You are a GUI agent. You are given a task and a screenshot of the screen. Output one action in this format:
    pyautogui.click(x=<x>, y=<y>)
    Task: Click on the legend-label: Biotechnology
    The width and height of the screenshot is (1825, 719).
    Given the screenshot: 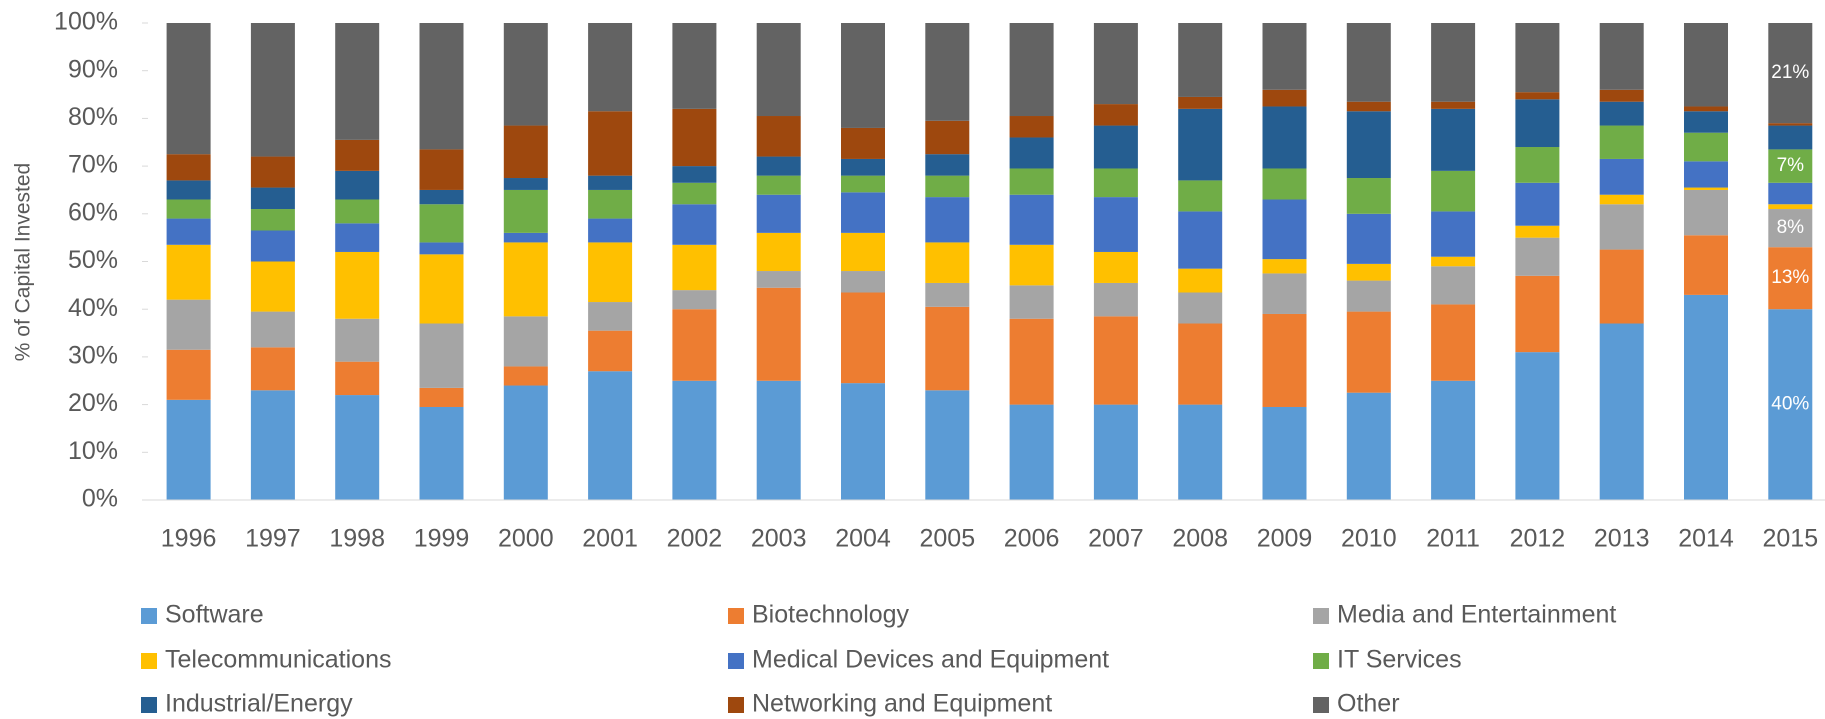 What is the action you would take?
    pyautogui.click(x=831, y=615)
    